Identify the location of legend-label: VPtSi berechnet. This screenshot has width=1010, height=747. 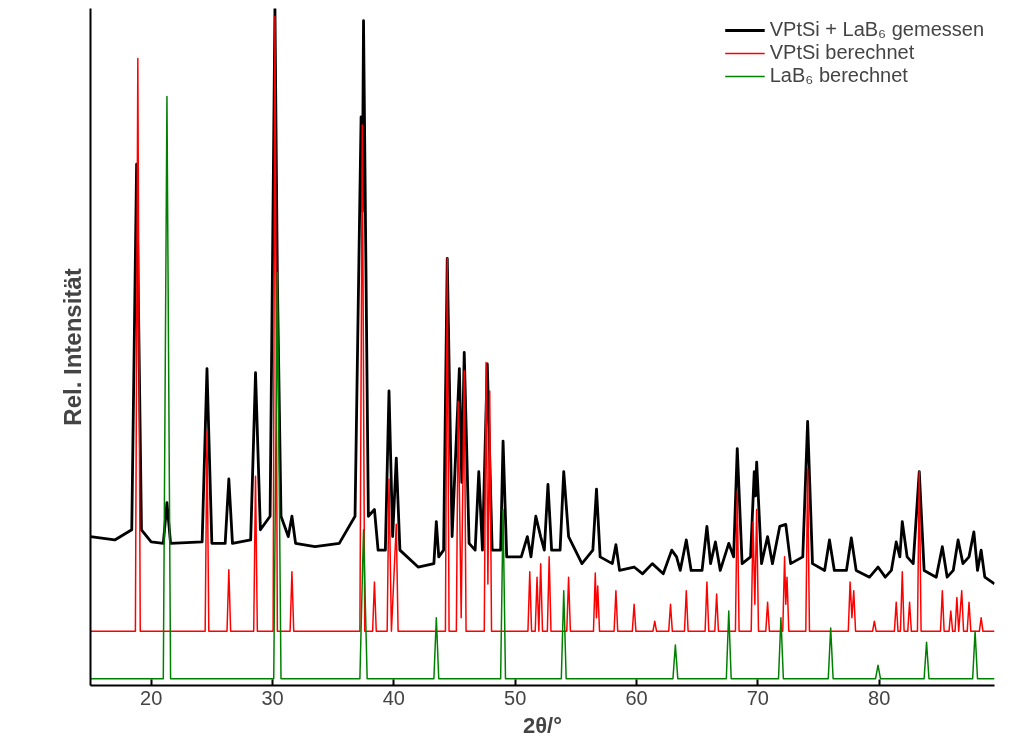
(842, 52).